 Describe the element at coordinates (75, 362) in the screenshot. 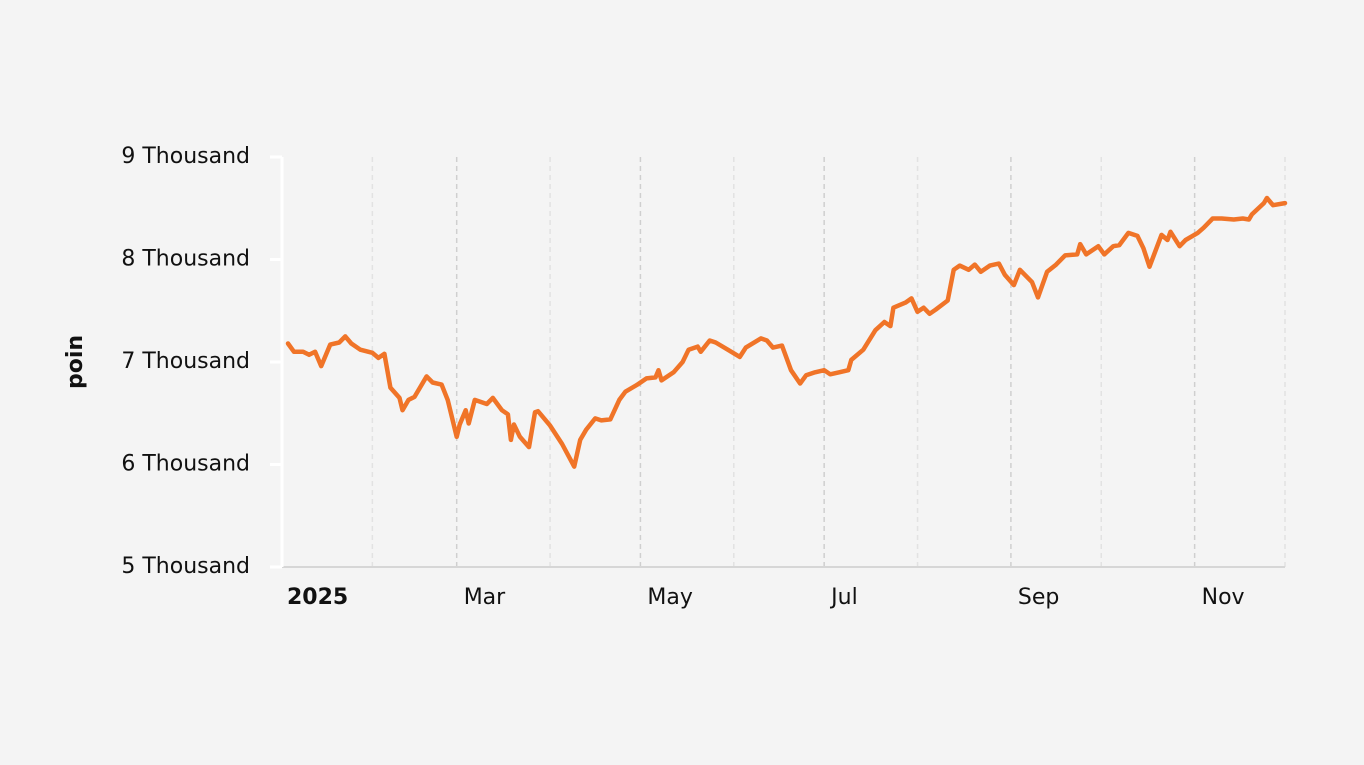

I see `y-axis-label: poin` at that location.